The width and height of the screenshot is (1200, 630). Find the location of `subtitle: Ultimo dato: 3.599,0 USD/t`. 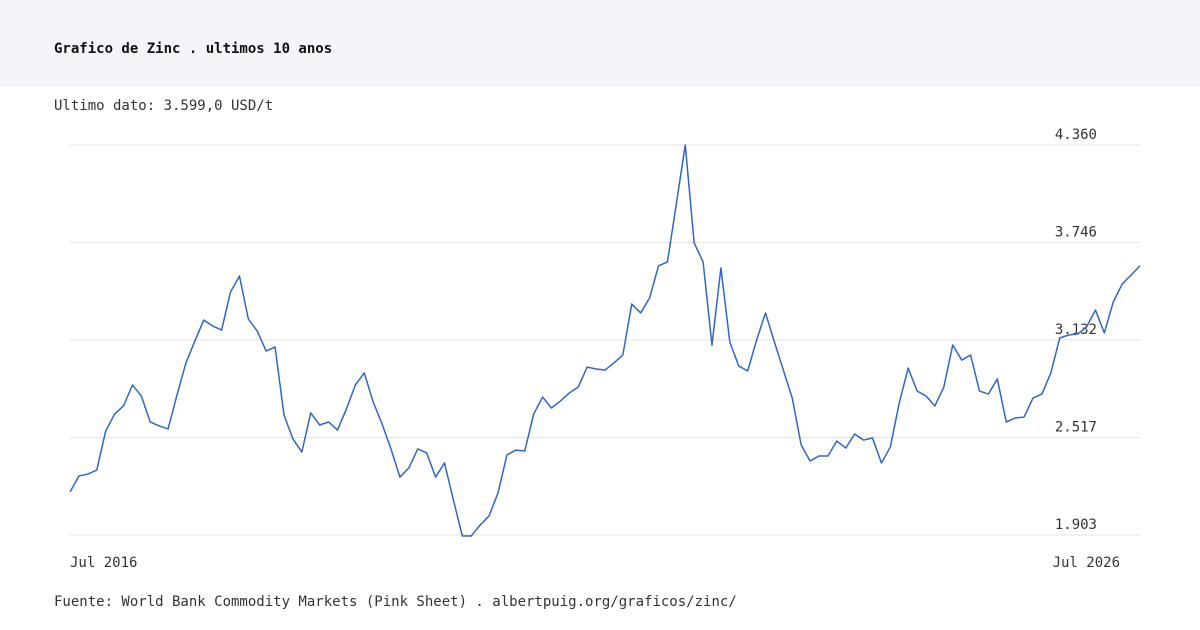

subtitle: Ultimo dato: 3.599,0 USD/t is located at coordinates (163, 106).